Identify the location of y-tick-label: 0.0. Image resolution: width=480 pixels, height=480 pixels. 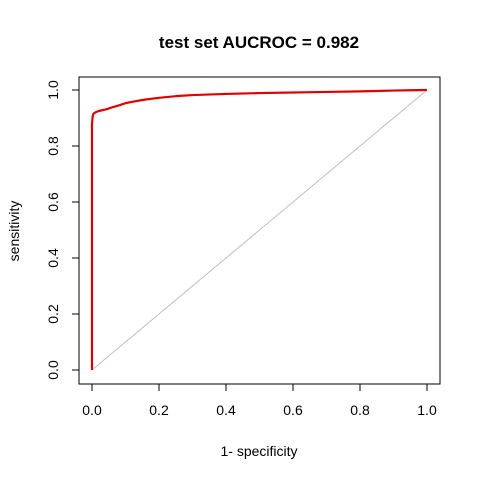
(53, 370).